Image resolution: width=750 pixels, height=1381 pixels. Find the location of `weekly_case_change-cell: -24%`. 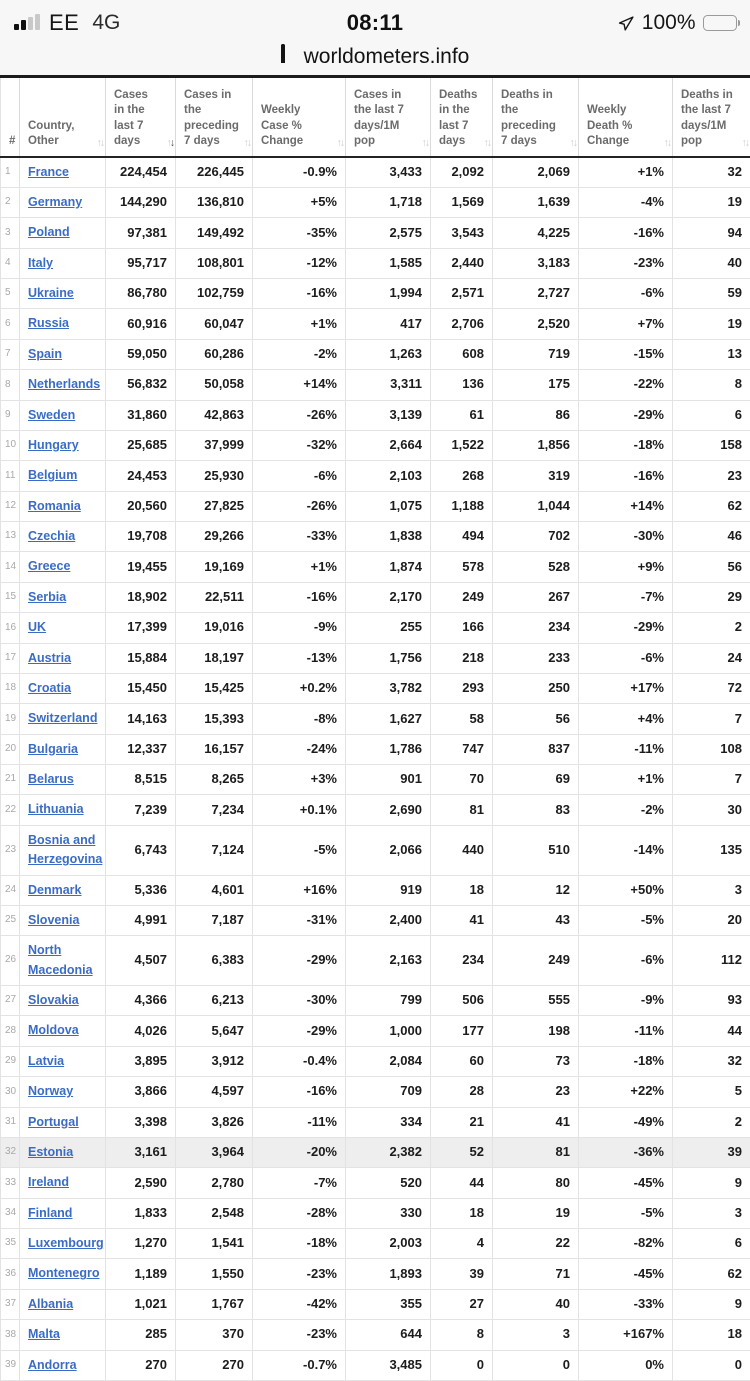

weekly_case_change-cell: -24% is located at coordinates (299, 749).